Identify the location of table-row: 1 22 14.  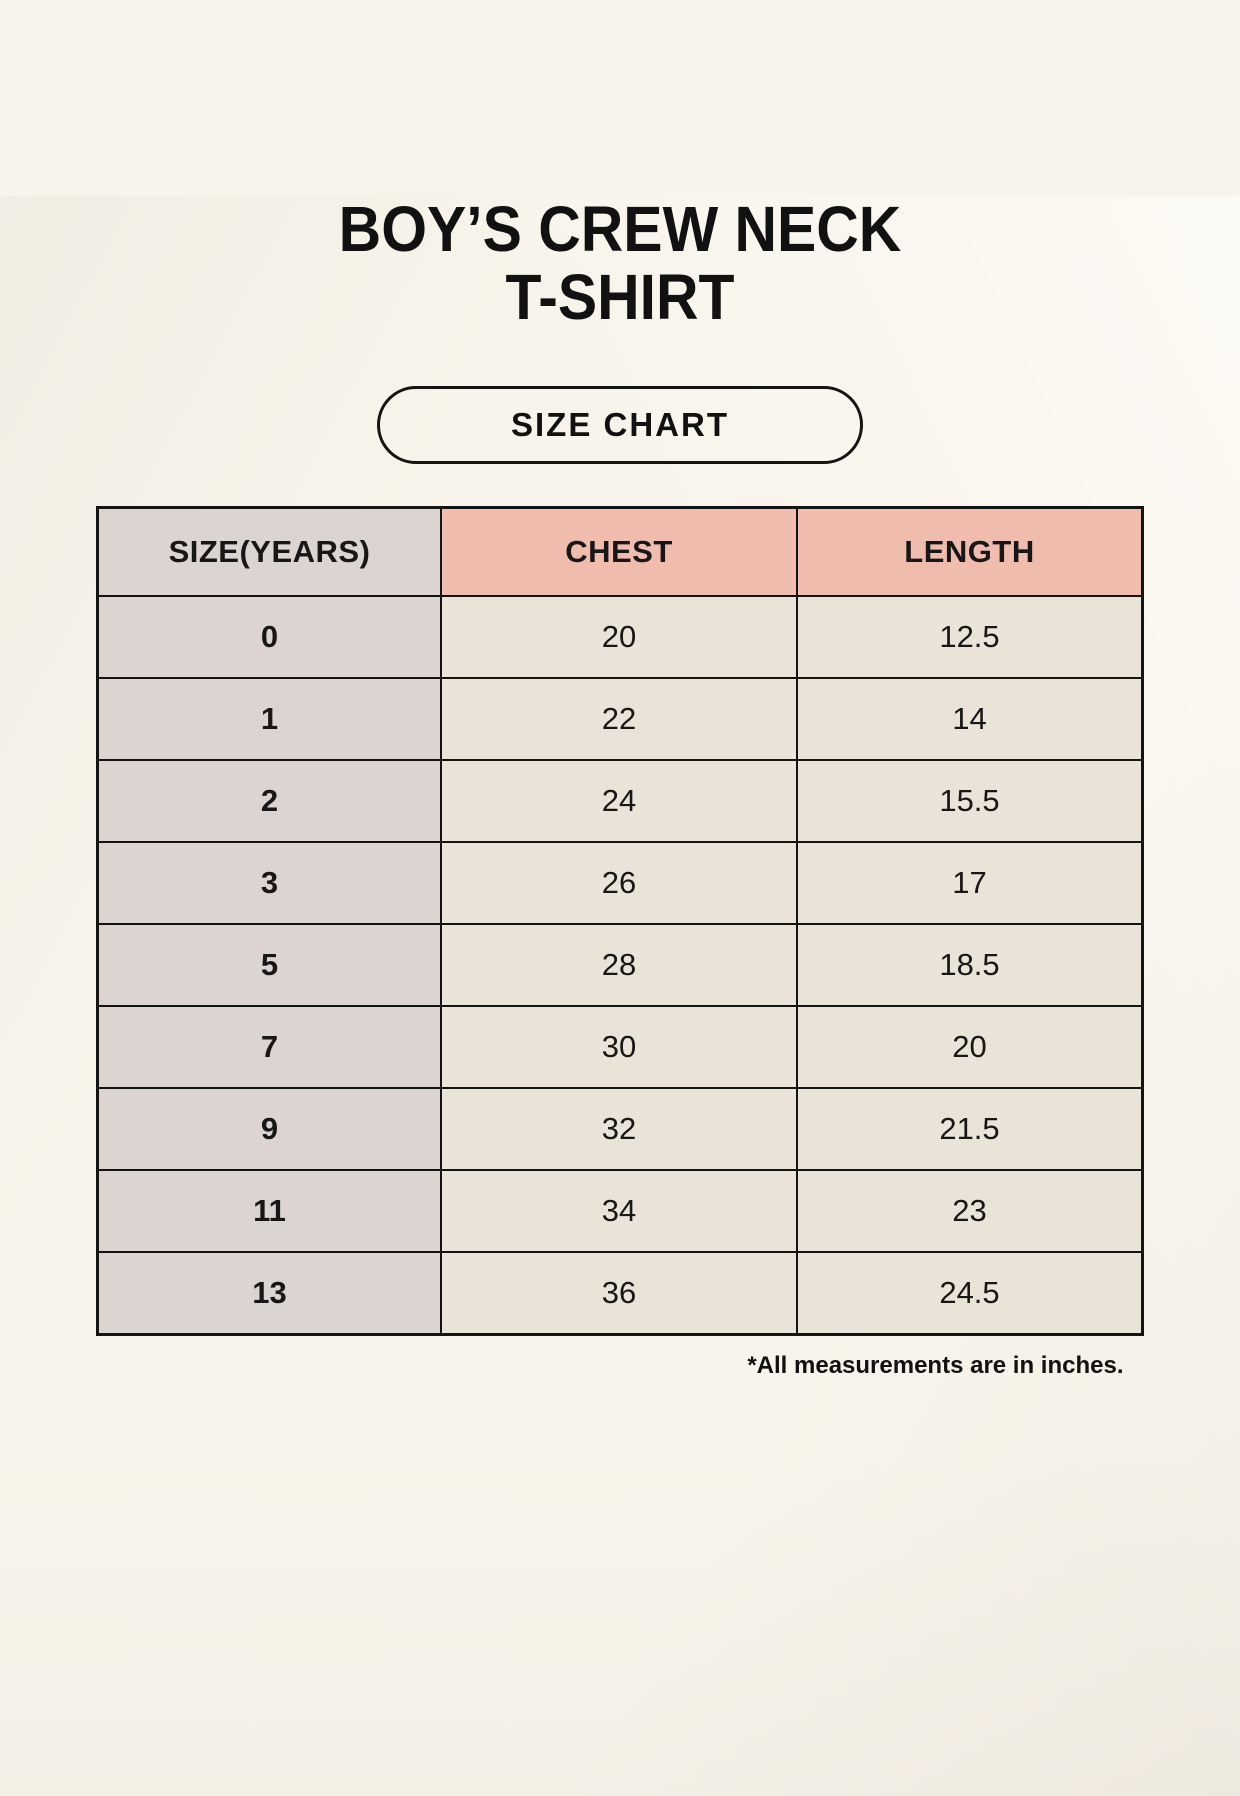
(620, 718).